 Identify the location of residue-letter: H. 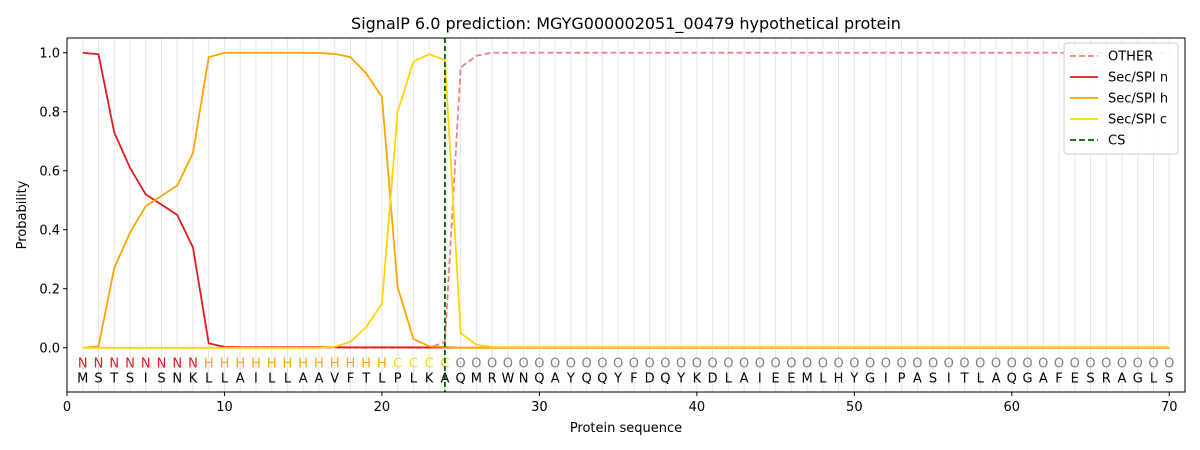
(839, 378).